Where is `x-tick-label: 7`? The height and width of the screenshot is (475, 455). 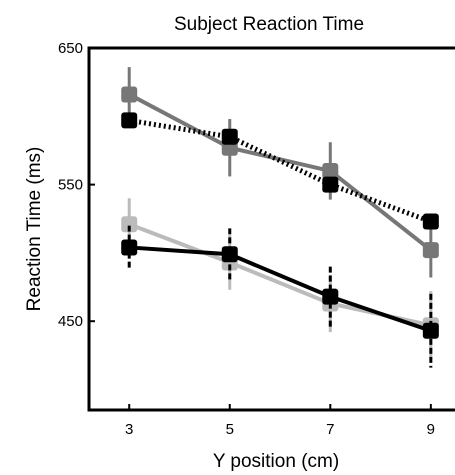
x-tick-label: 7 is located at coordinates (330, 429).